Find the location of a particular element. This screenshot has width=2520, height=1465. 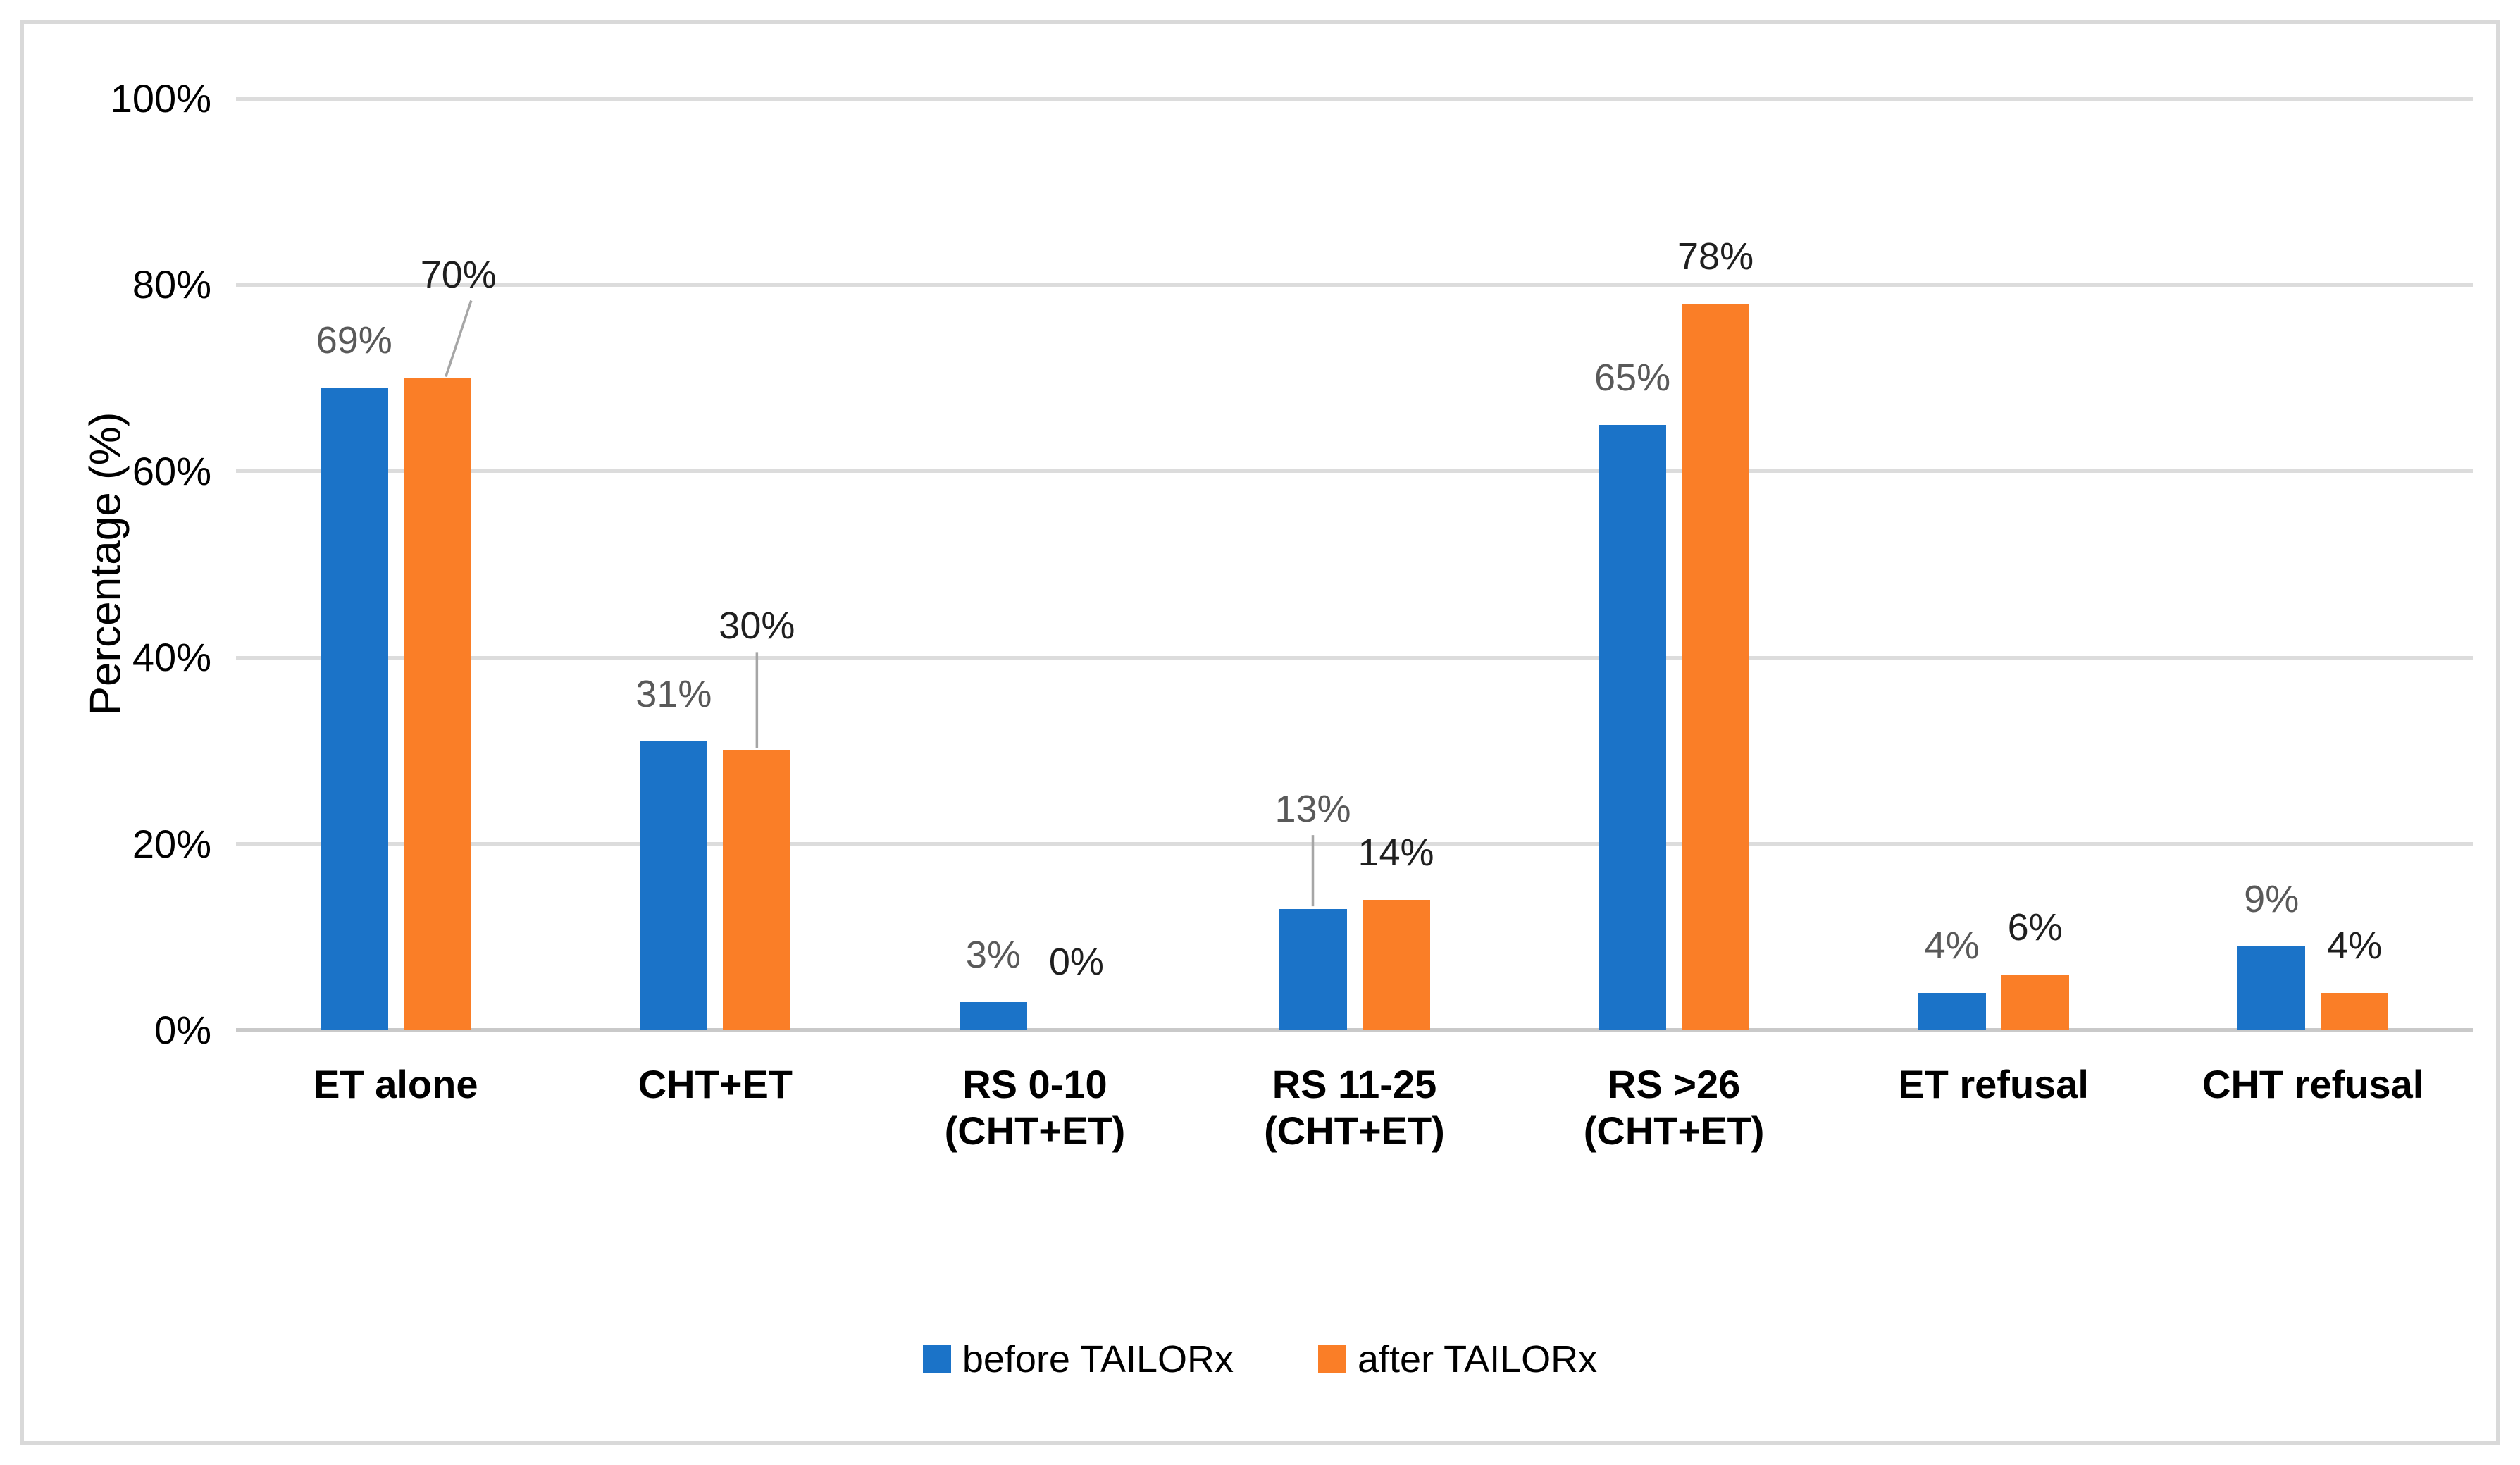

data-label: 14% is located at coordinates (1396, 853).